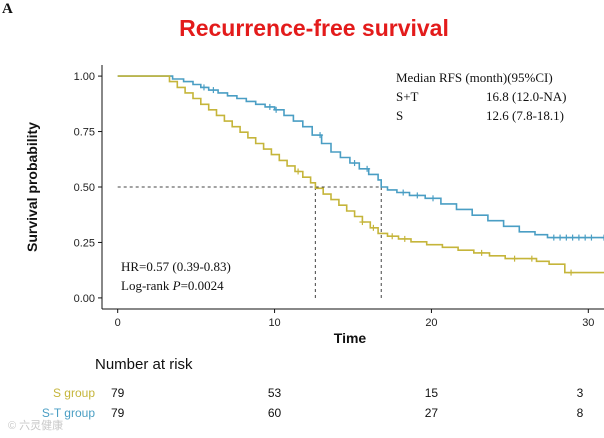 Image resolution: width=604 pixels, height=438 pixels. Describe the element at coordinates (274, 413) in the screenshot. I see `risk-value: 60` at that location.